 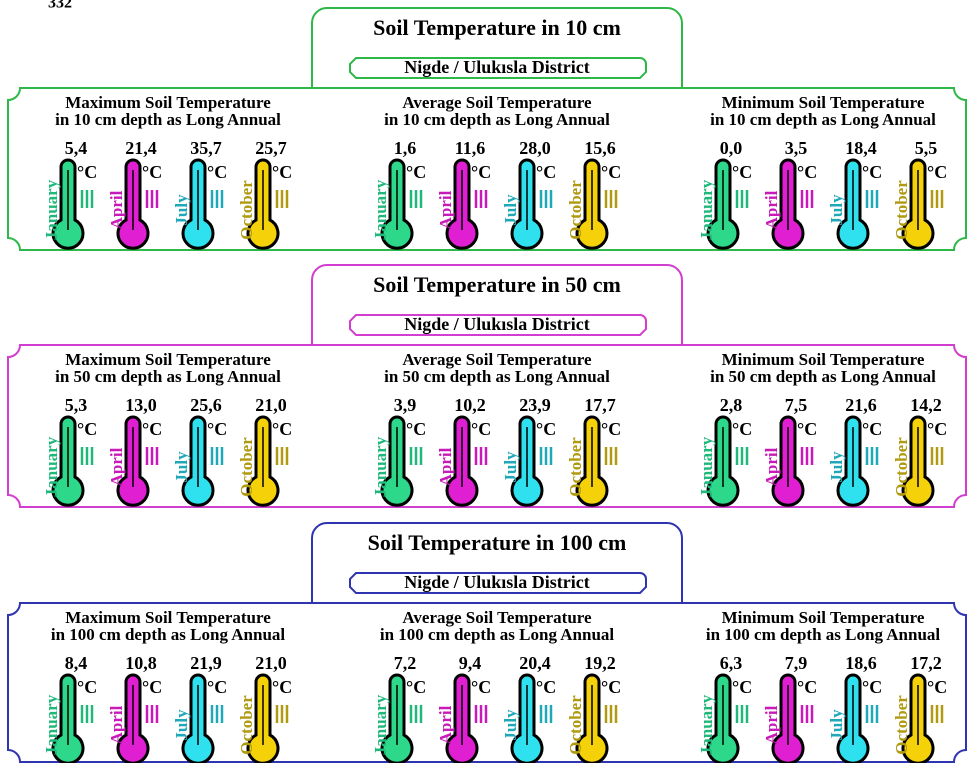 I want to click on temperature-value: 3,9, so click(x=405, y=405).